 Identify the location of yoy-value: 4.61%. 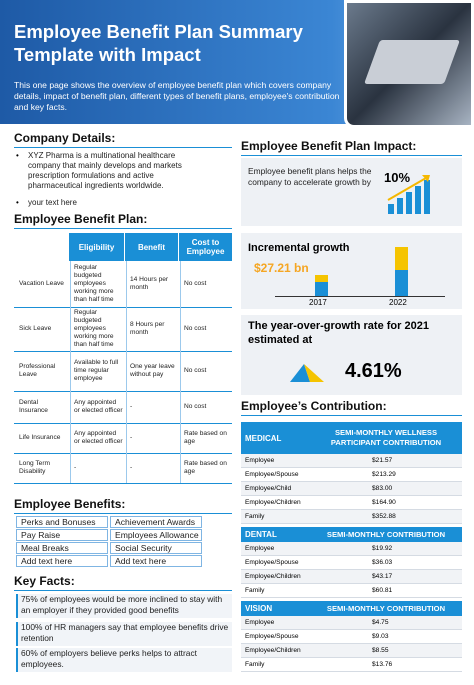
(373, 371).